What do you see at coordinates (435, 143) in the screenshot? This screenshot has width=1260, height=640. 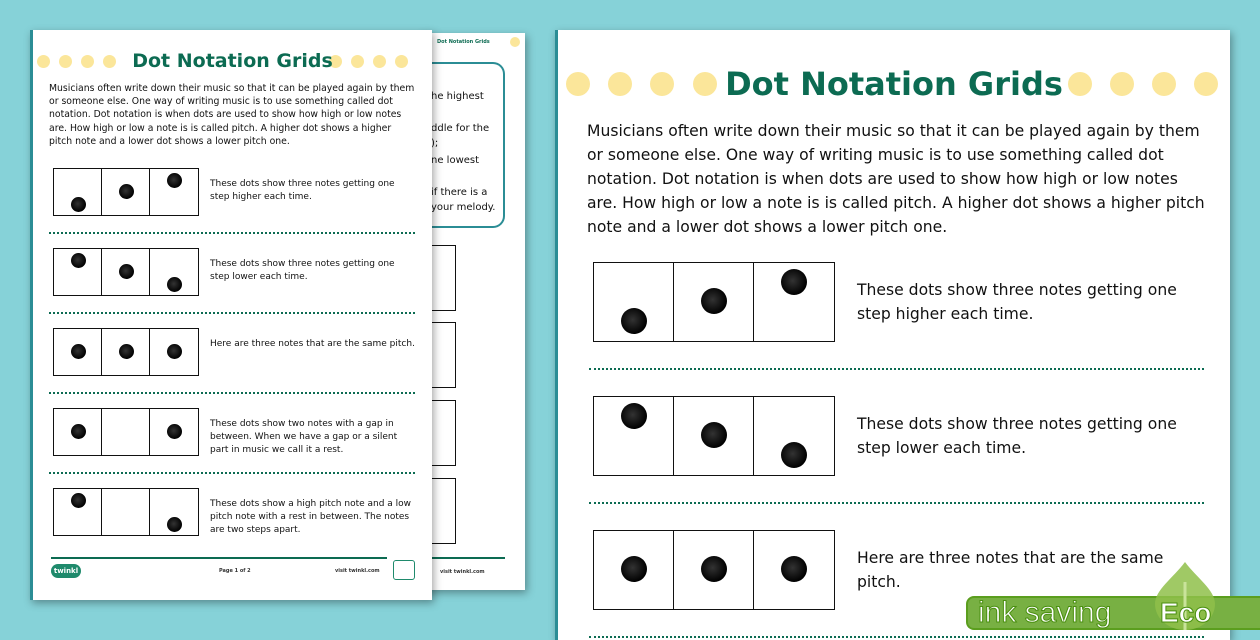 I see `back-fragment: );` at bounding box center [435, 143].